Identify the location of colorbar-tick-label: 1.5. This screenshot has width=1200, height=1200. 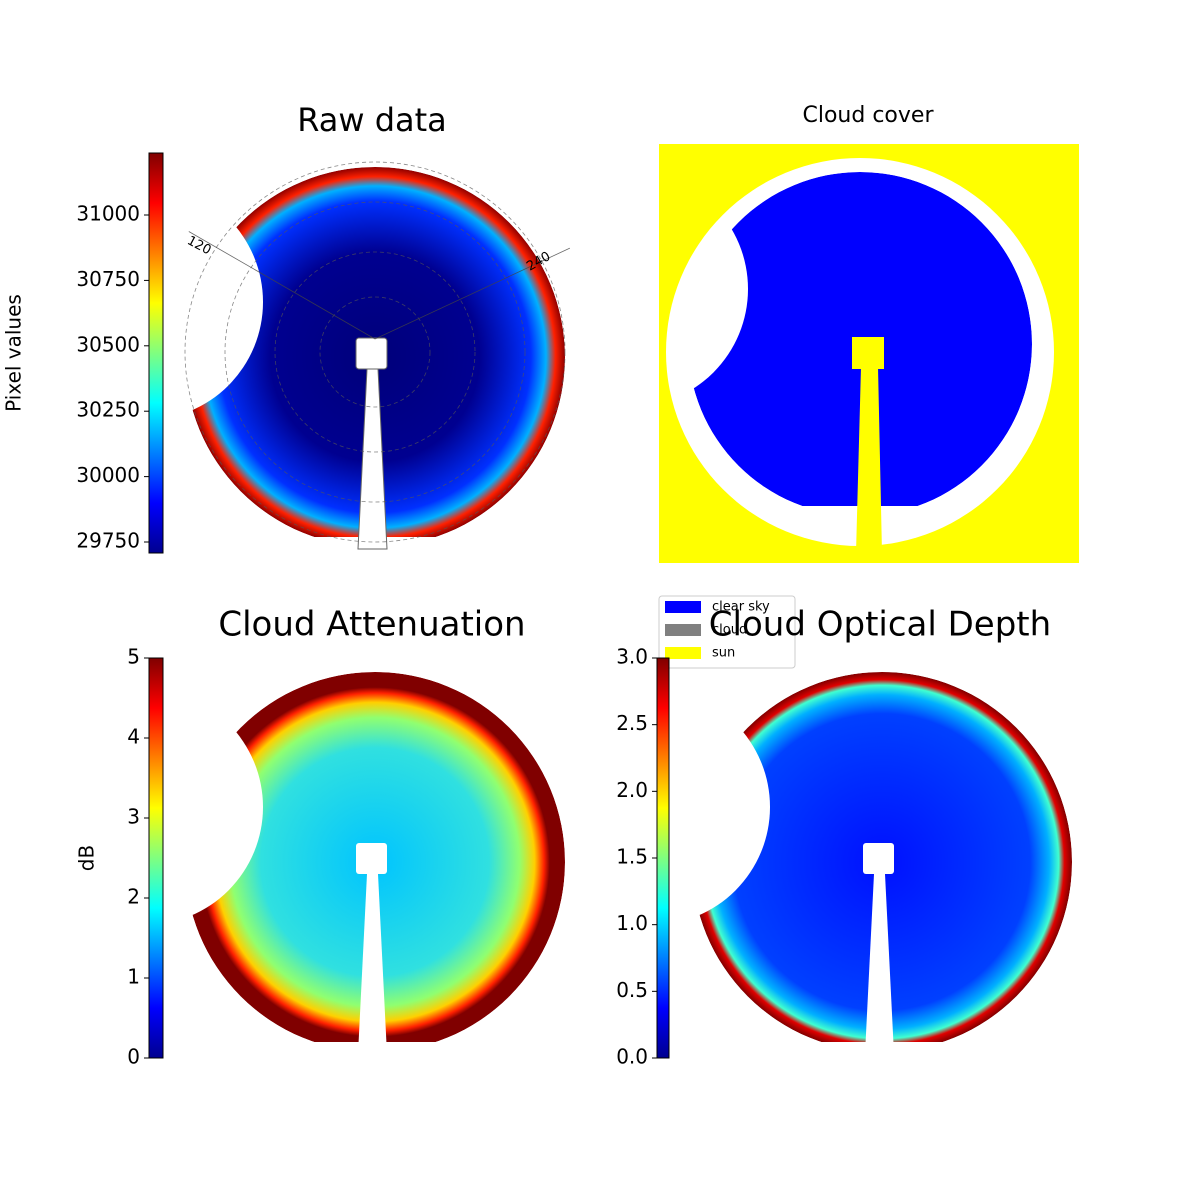
(632, 857).